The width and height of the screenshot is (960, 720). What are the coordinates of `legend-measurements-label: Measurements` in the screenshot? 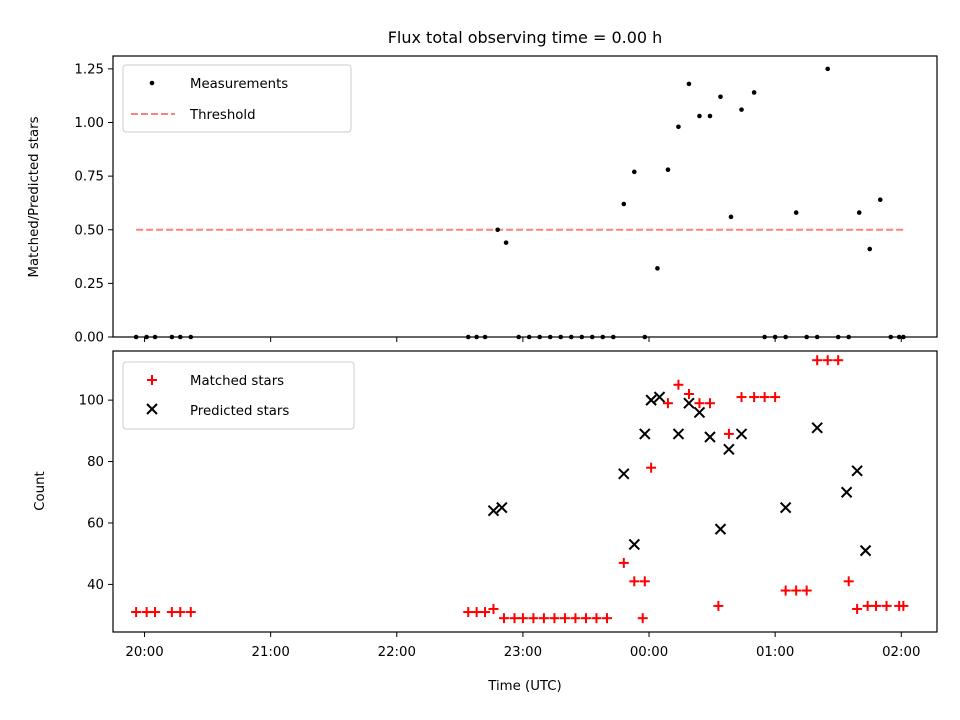 It's located at (239, 84).